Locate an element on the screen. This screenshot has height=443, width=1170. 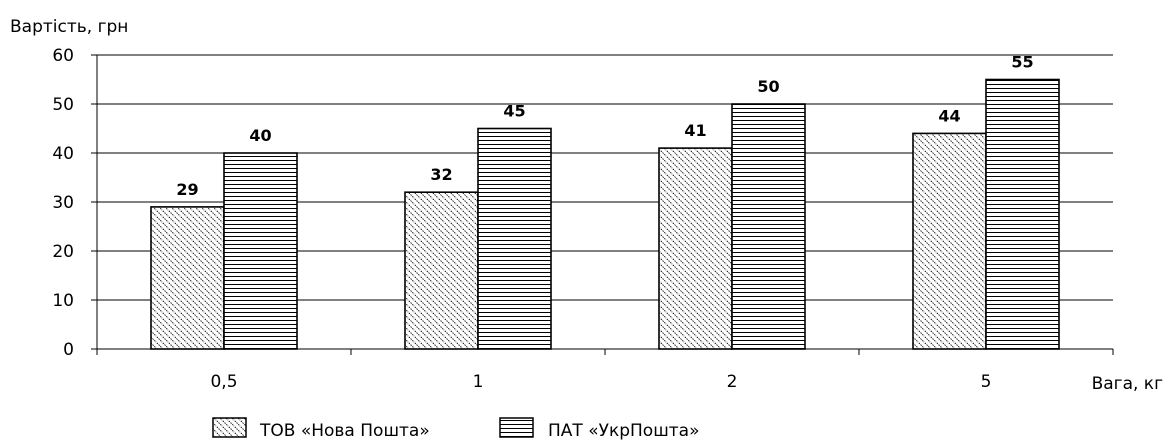
x-tick-label: 2 is located at coordinates (732, 382).